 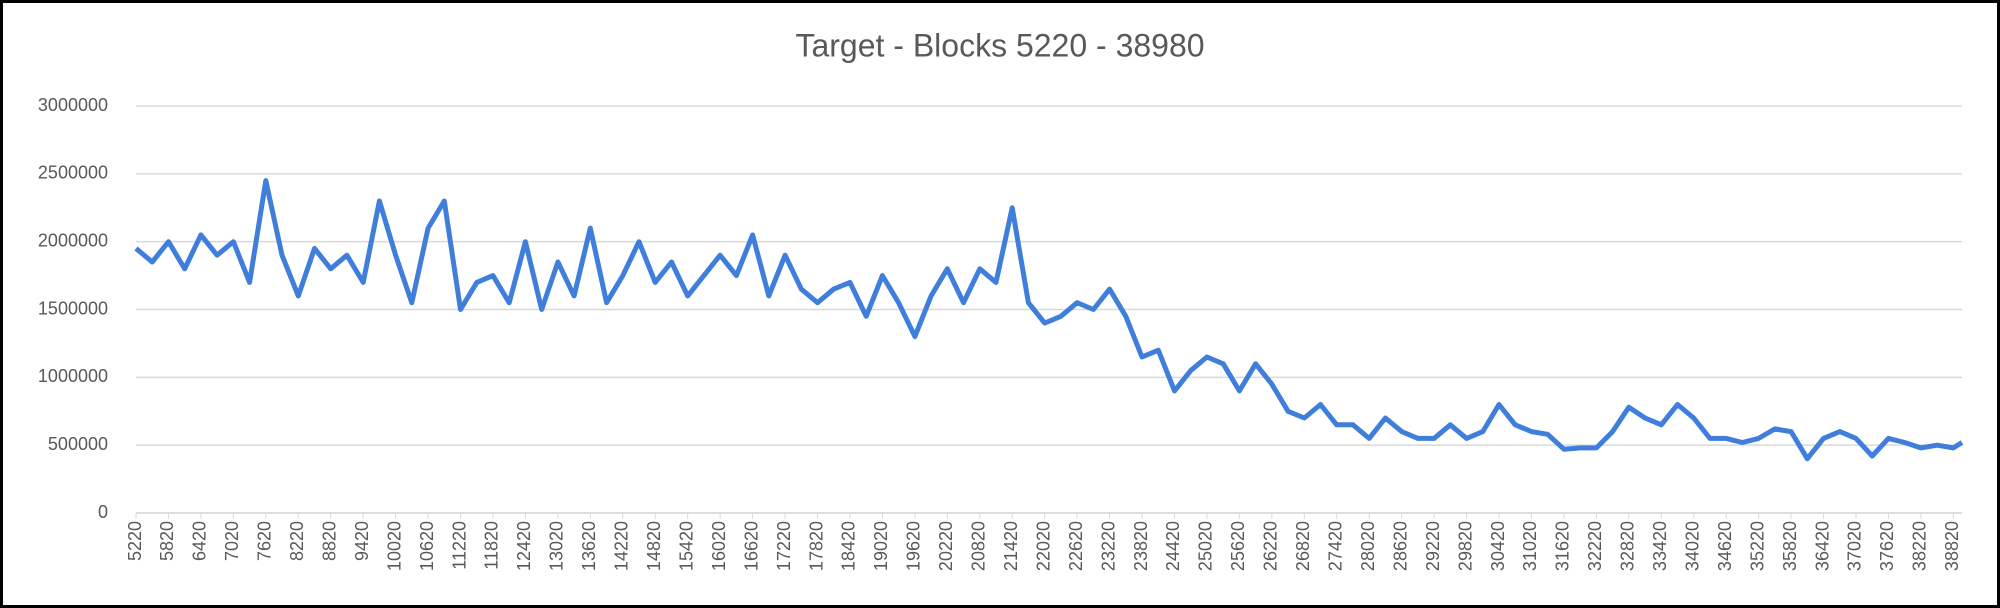 What do you see at coordinates (1433, 546) in the screenshot?
I see `x-tick-label: 29220` at bounding box center [1433, 546].